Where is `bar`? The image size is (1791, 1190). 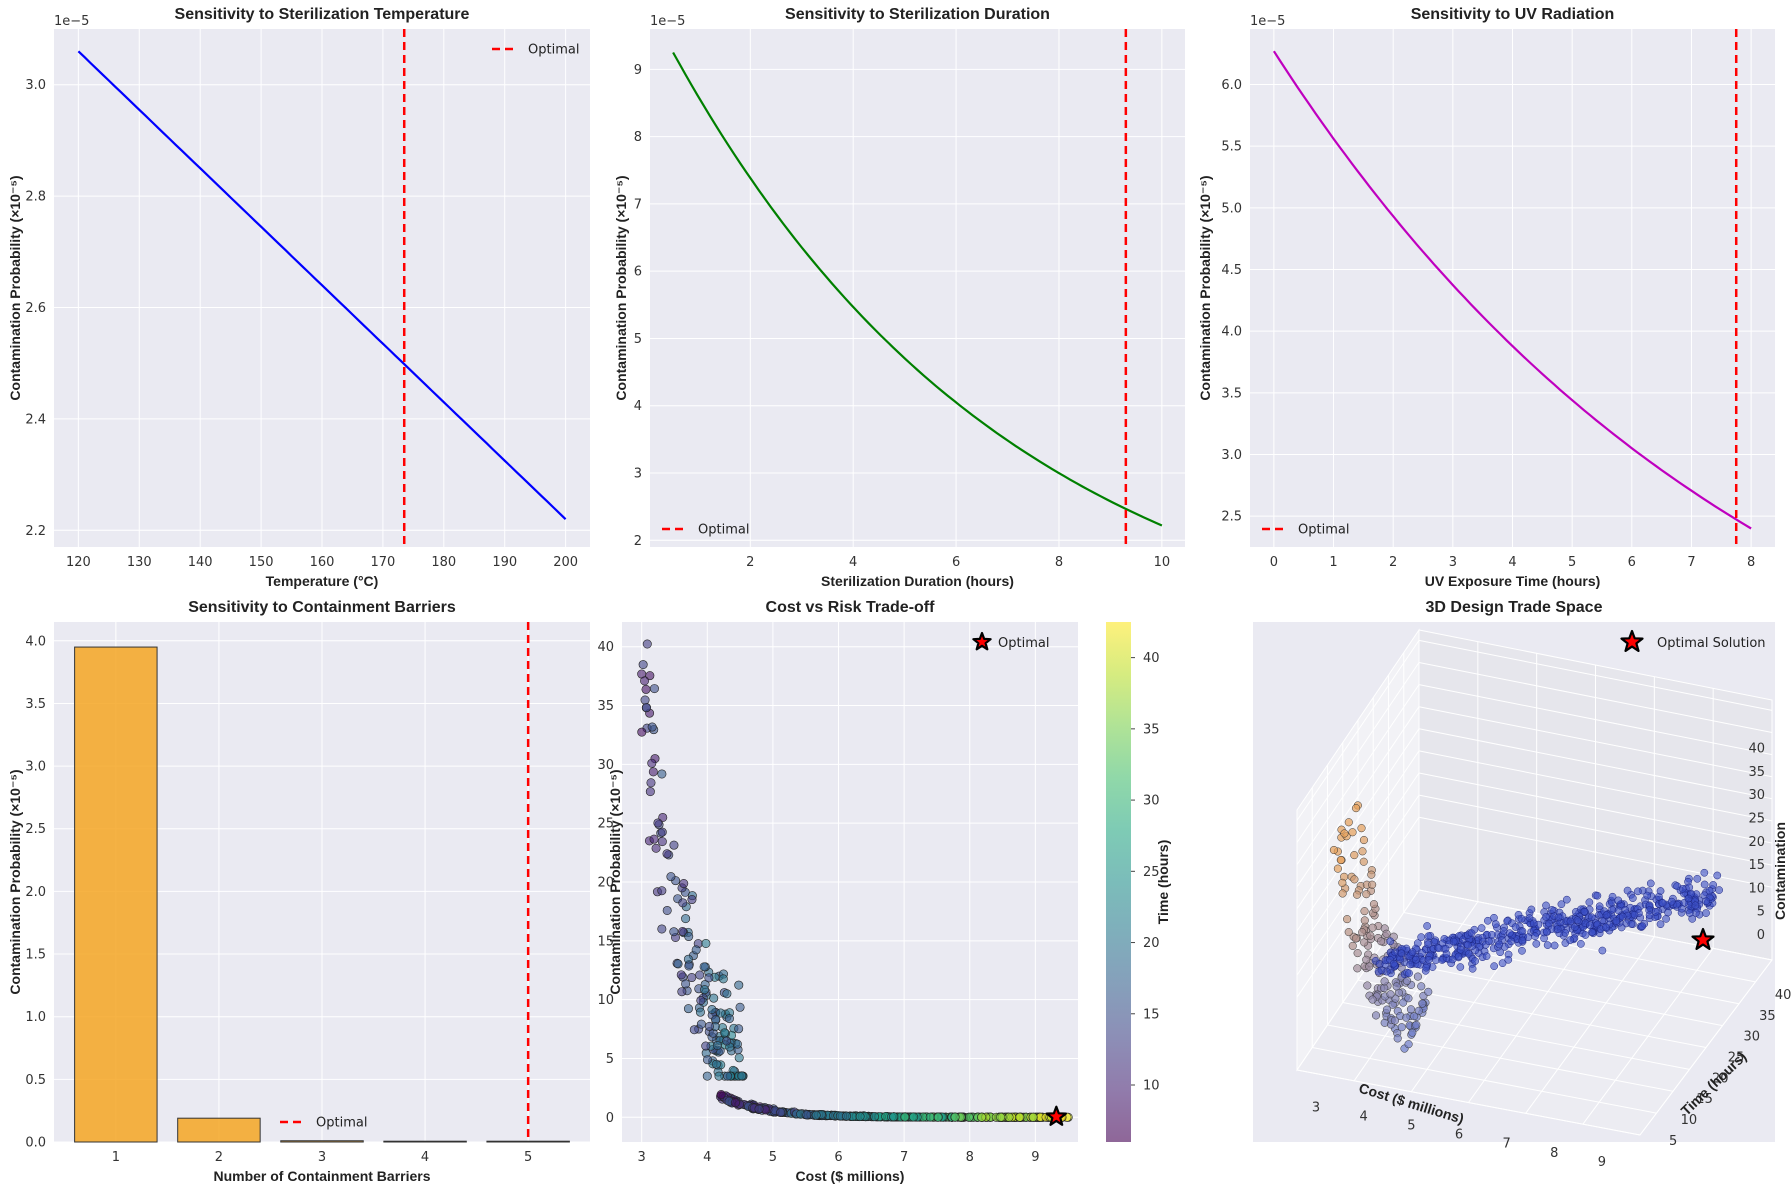 bar is located at coordinates (425, 1141).